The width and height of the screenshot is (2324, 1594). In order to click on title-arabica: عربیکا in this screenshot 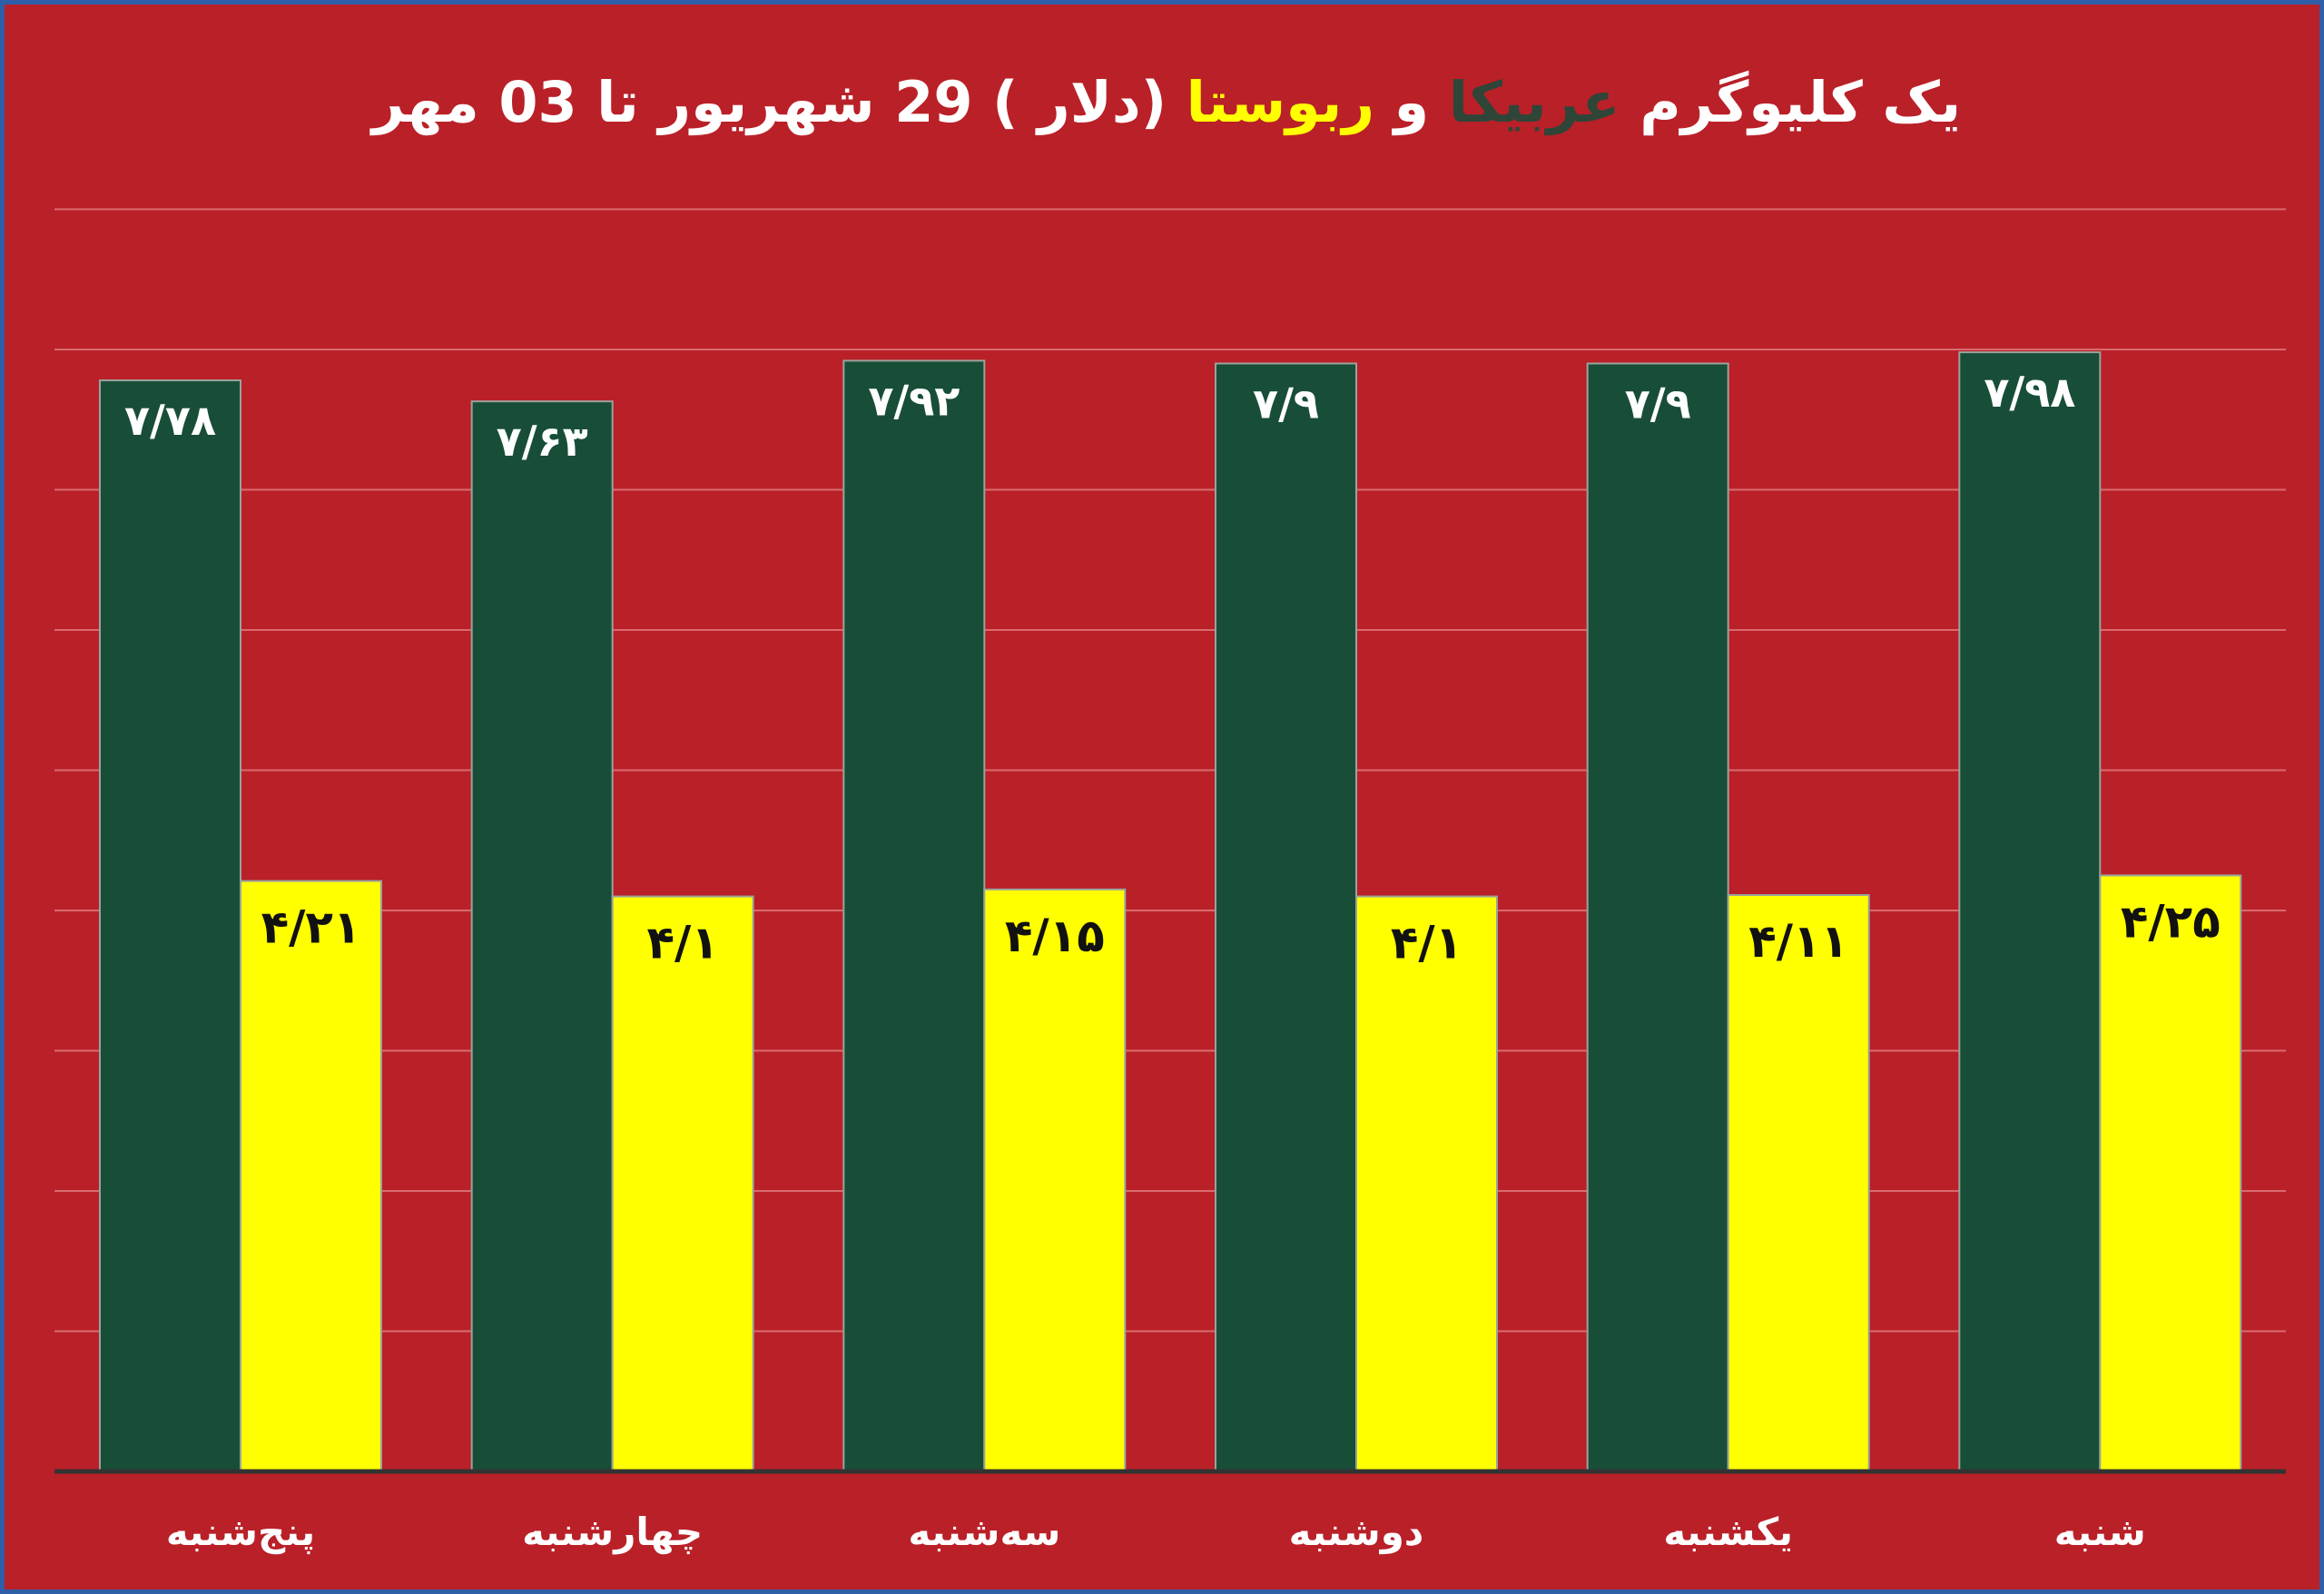, I will do `click(1534, 102)`.